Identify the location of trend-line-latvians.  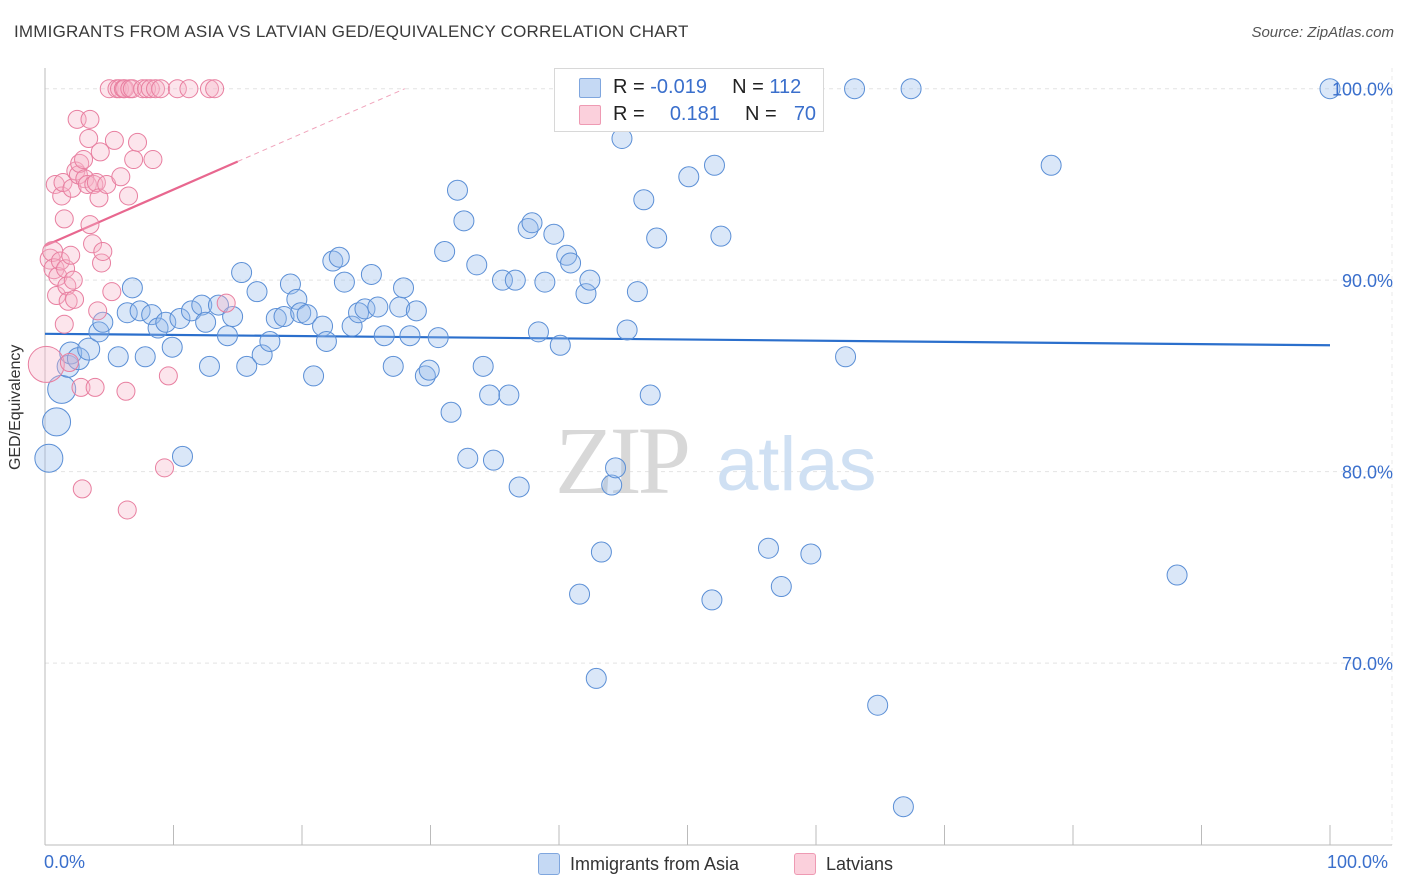
(141, 203).